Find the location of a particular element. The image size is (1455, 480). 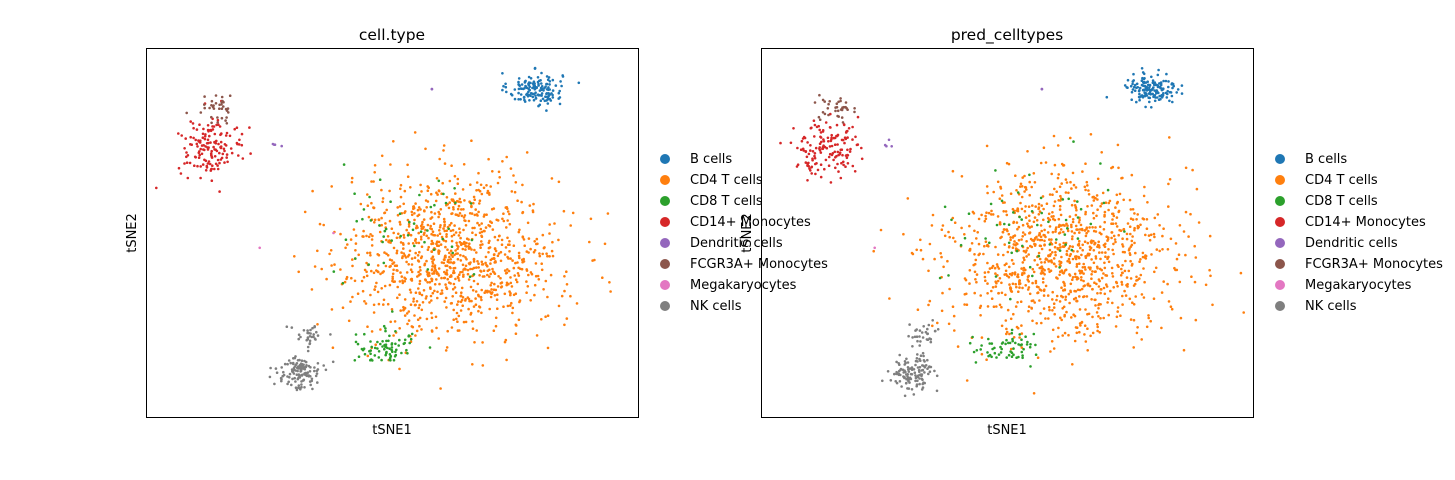

legend-label: Megakaryocytes is located at coordinates (743, 285).